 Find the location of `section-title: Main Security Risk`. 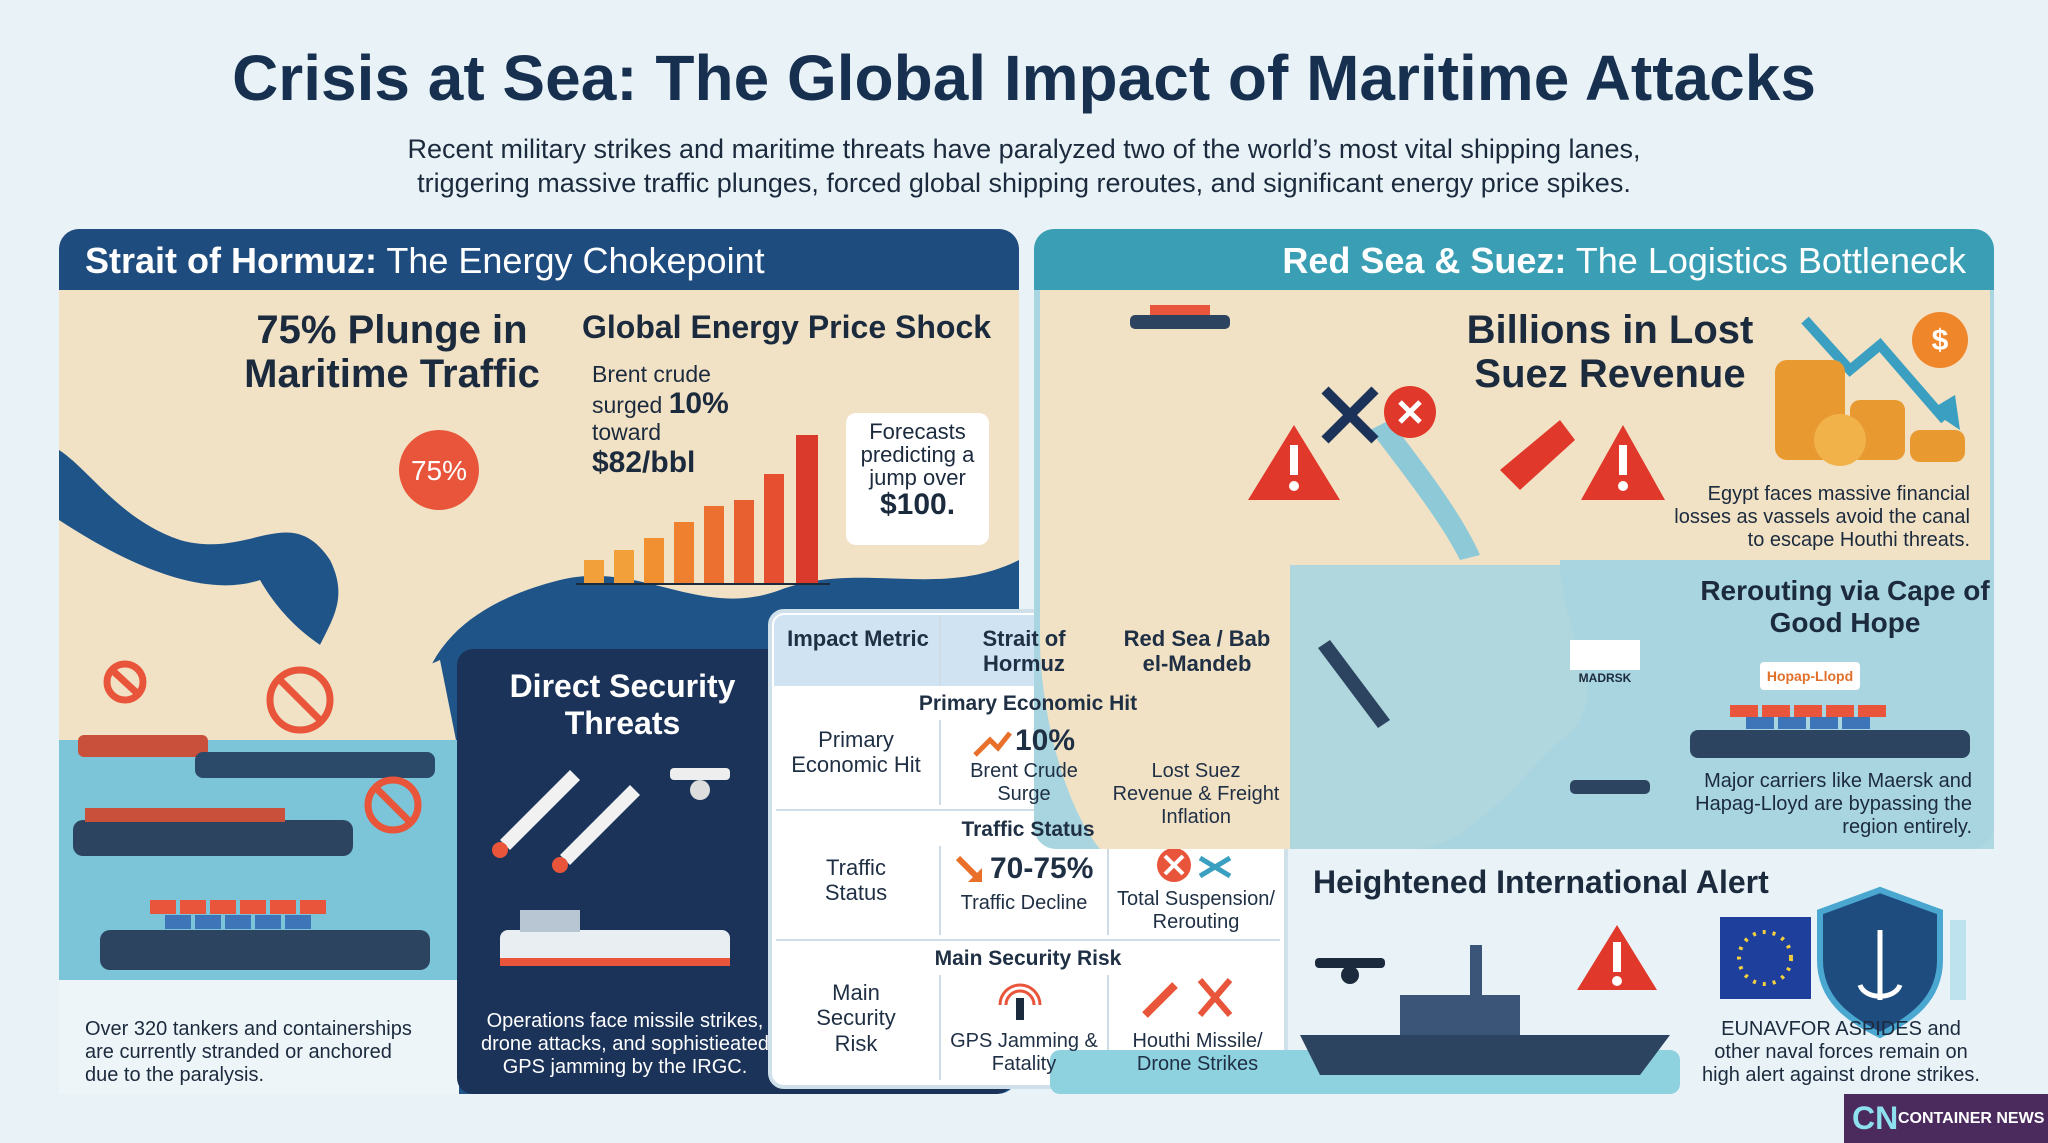

section-title: Main Security Risk is located at coordinates (1028, 958).